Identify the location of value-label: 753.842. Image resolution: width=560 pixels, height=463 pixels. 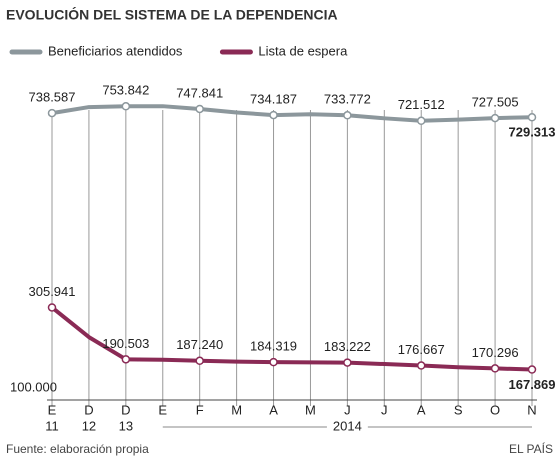
(125, 90).